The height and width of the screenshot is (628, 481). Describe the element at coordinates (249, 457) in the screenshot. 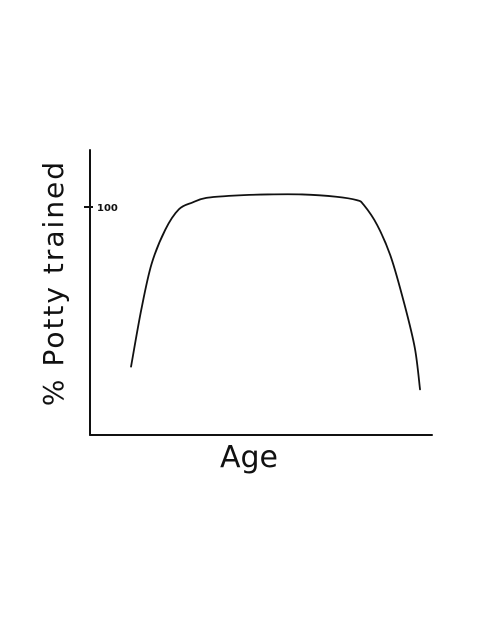

I see `x-axis-label: Age` at that location.